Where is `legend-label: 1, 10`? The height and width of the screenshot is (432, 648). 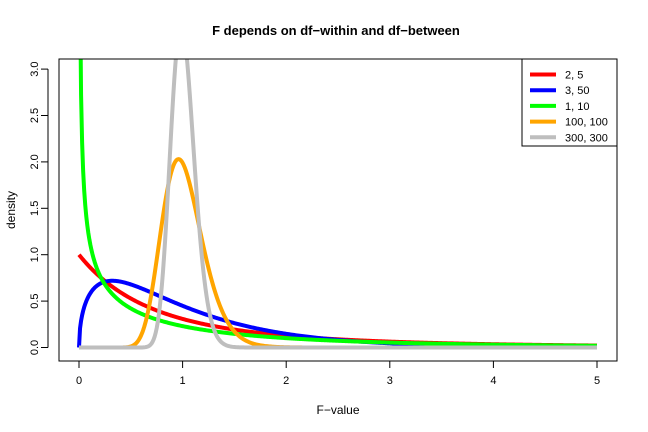
legend-label: 1, 10 is located at coordinates (577, 107).